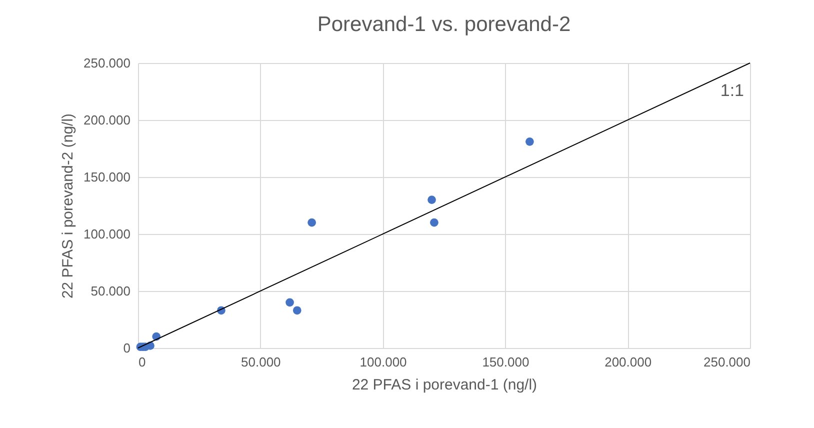  What do you see at coordinates (444, 24) in the screenshot?
I see `chart-title: Porevand-1 vs. porevand-2` at bounding box center [444, 24].